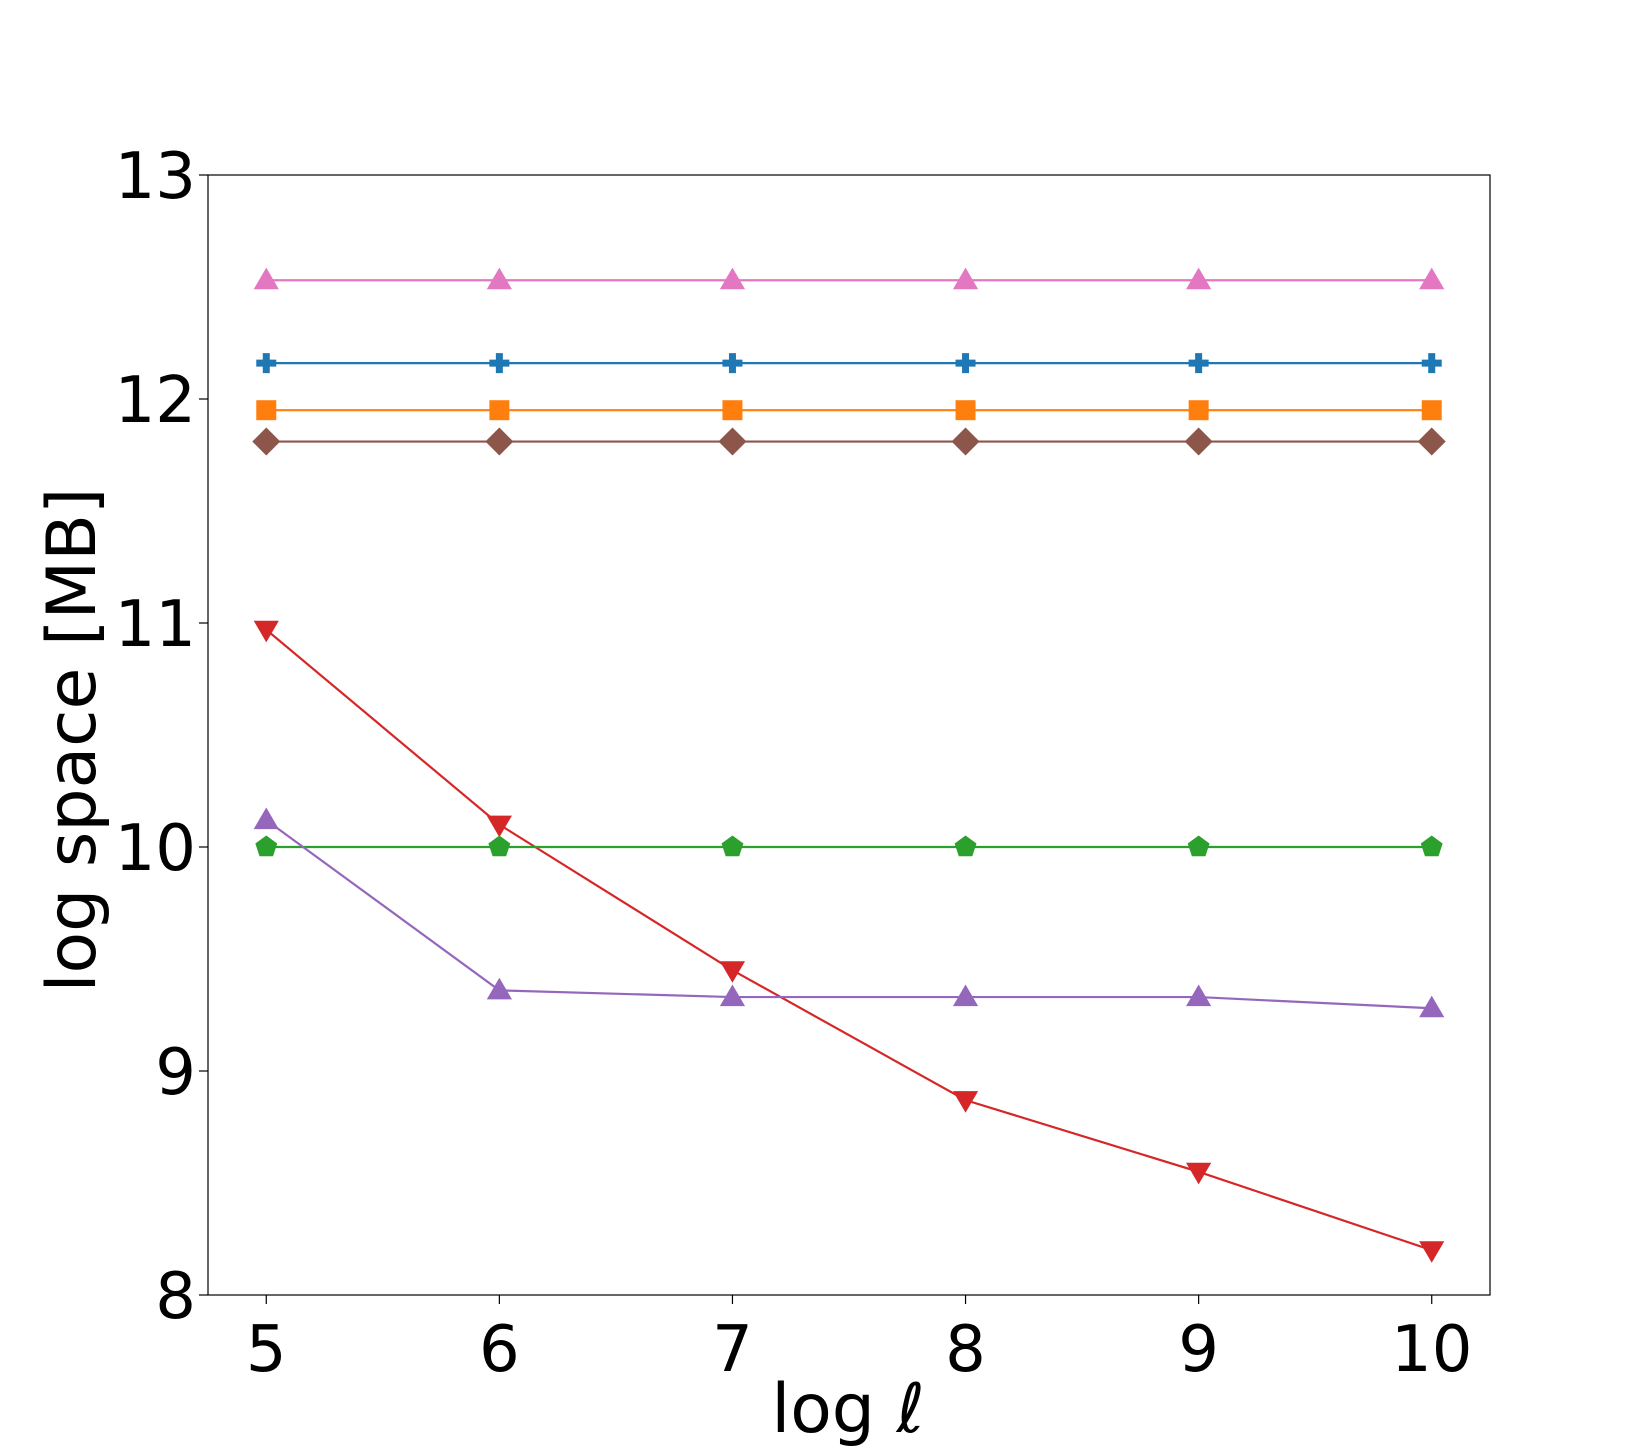 This screenshot has width=1650, height=1450. What do you see at coordinates (1198, 1350) in the screenshot?
I see `x-tick-label-9: 9` at bounding box center [1198, 1350].